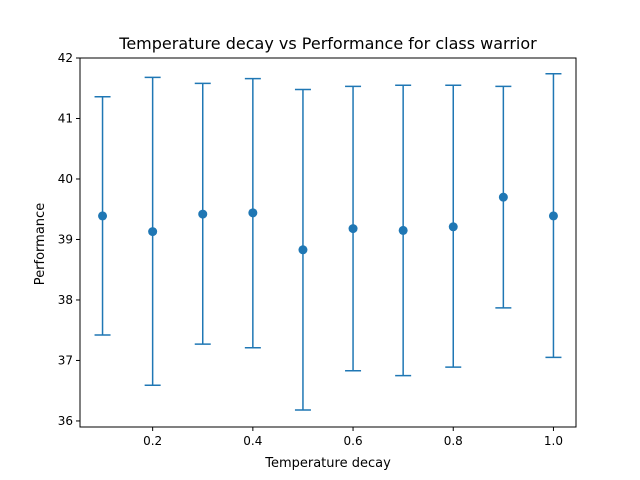  What do you see at coordinates (353, 441) in the screenshot?
I see `x-tick-label: 0.6` at bounding box center [353, 441].